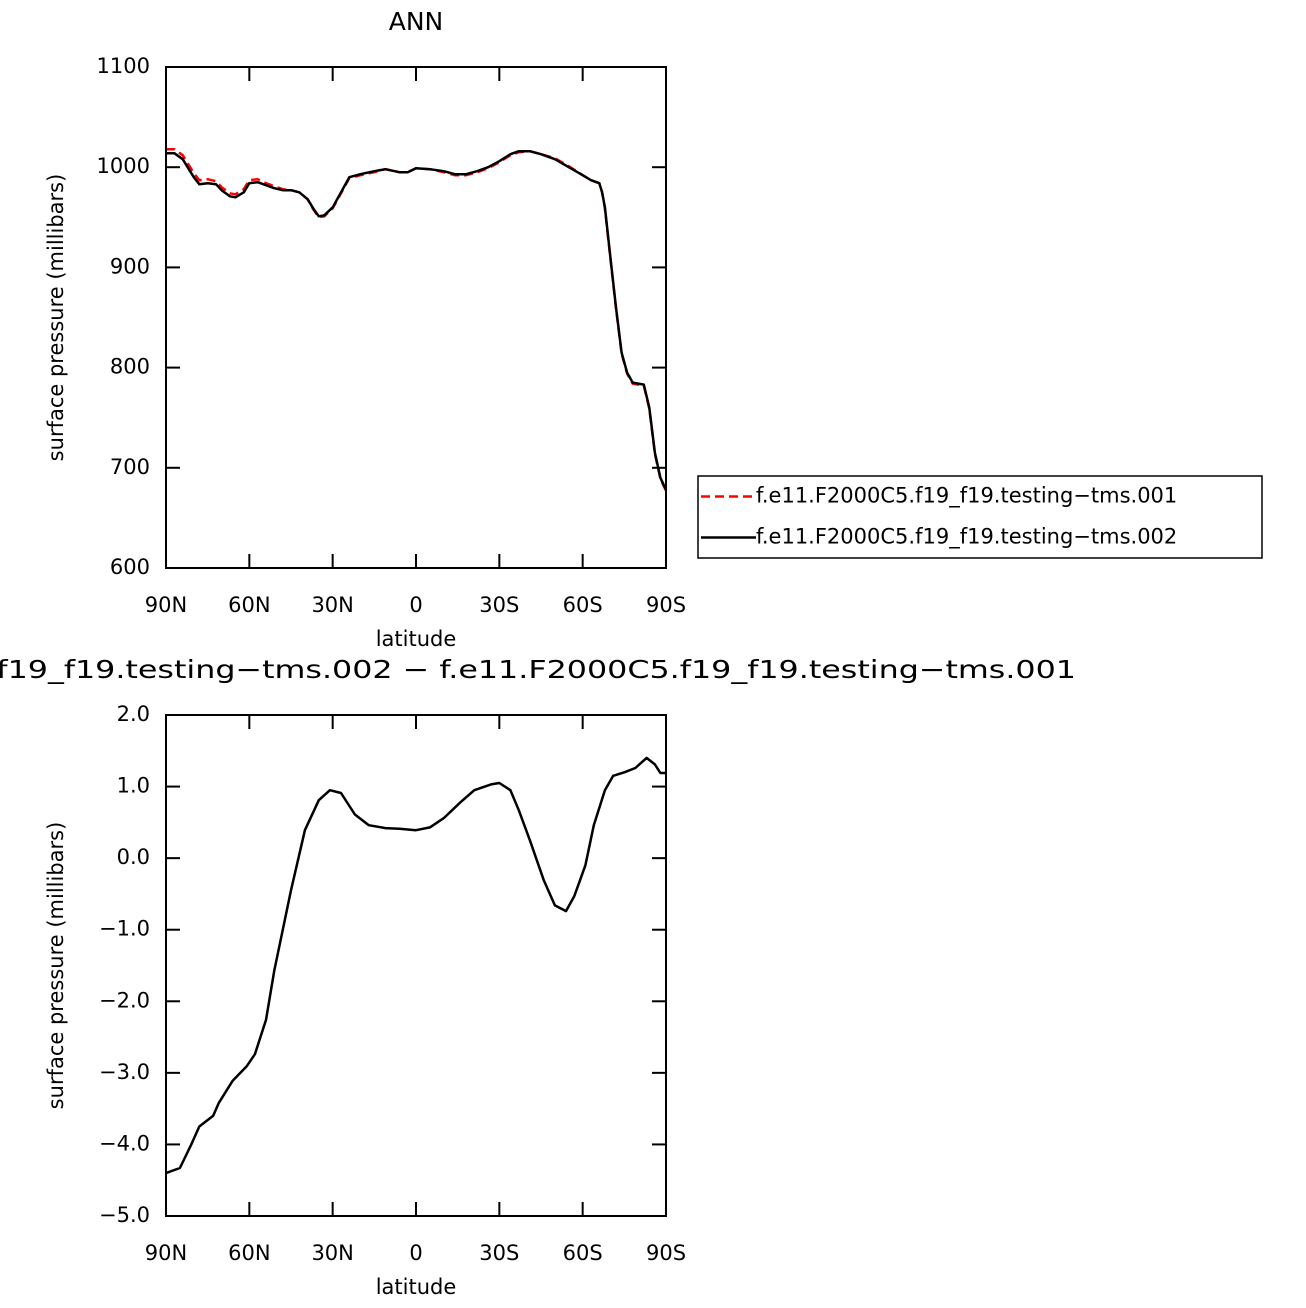 Image resolution: width=1306 pixels, height=1308 pixels. Describe the element at coordinates (130, 266) in the screenshot. I see `y-tick-label: 900` at that location.